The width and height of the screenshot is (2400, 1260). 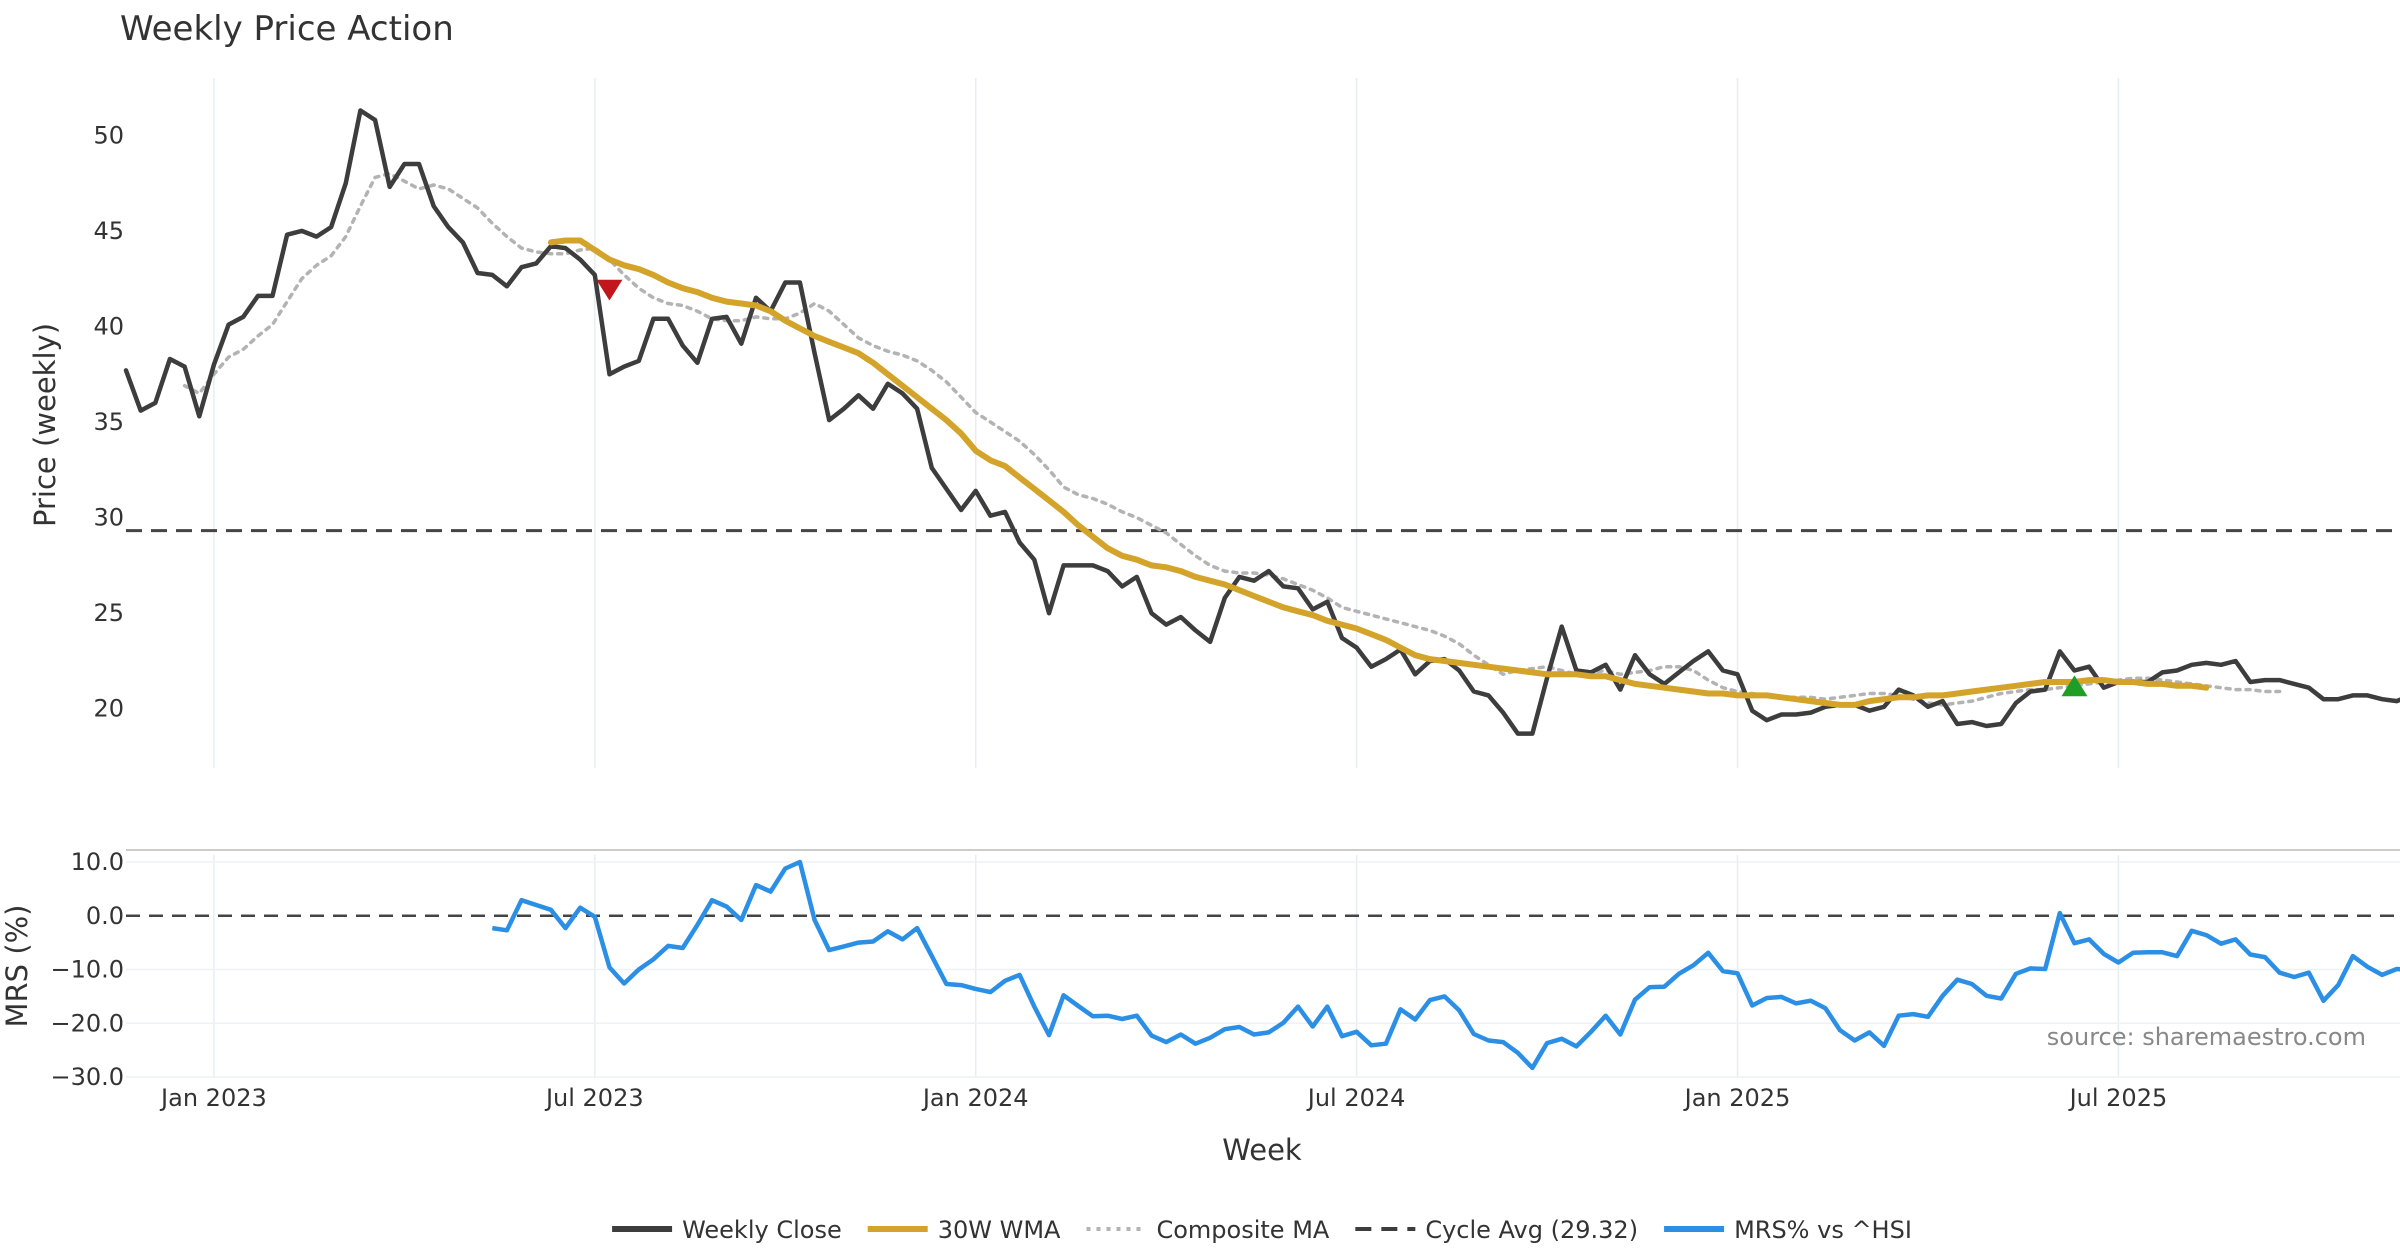 I want to click on price-y-tick-label: 20, so click(x=108, y=709).